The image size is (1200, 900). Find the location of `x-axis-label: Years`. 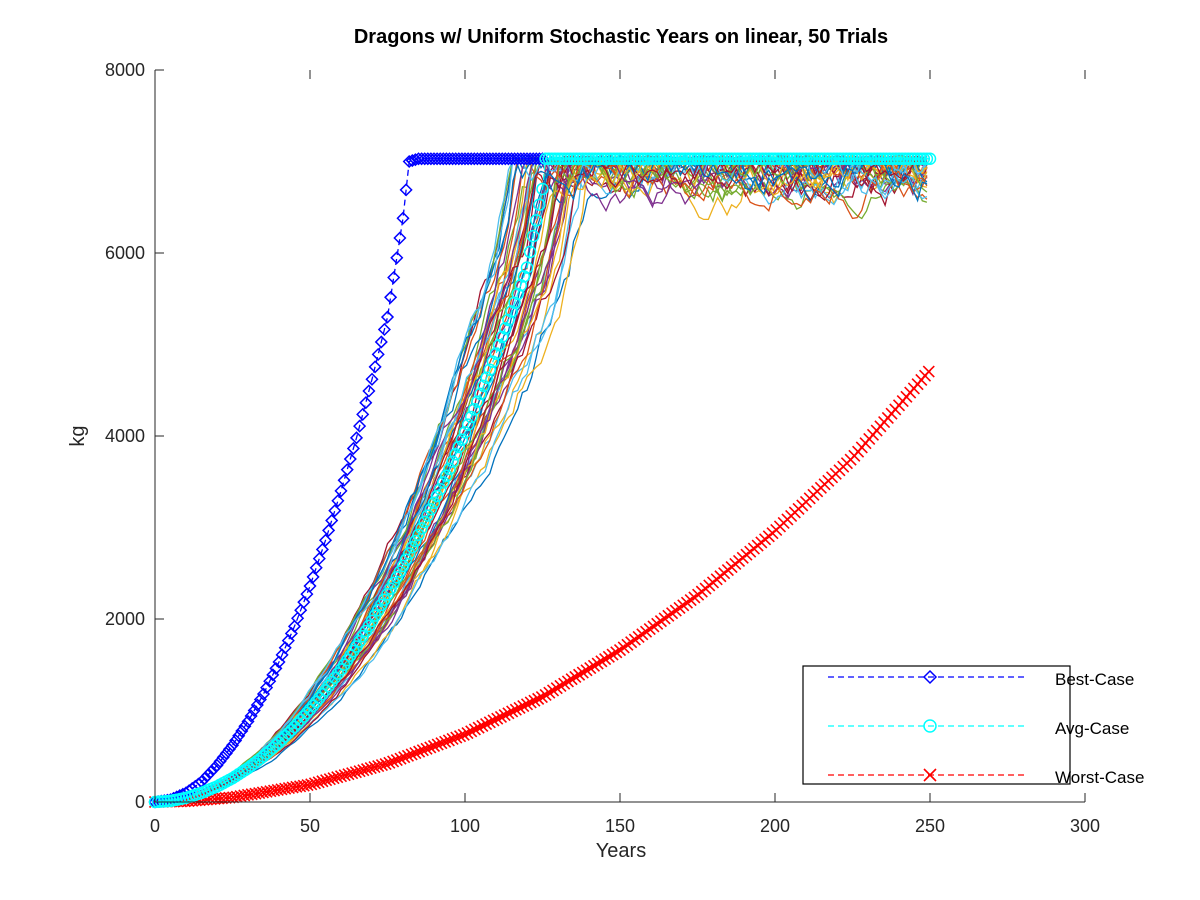

x-axis-label: Years is located at coordinates (621, 851).